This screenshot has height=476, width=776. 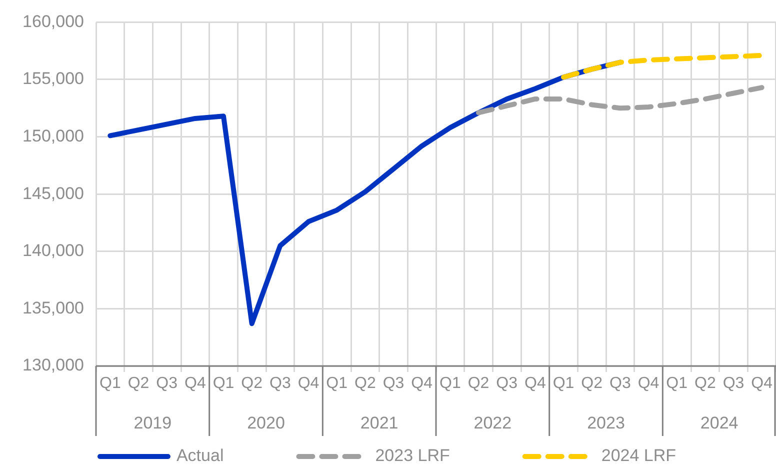 I want to click on text: 2019, so click(x=153, y=423).